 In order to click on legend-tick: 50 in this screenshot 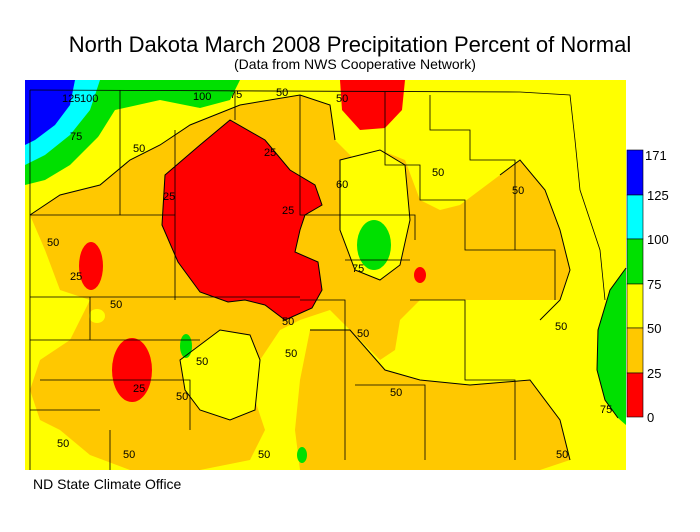, I will do `click(654, 328)`.